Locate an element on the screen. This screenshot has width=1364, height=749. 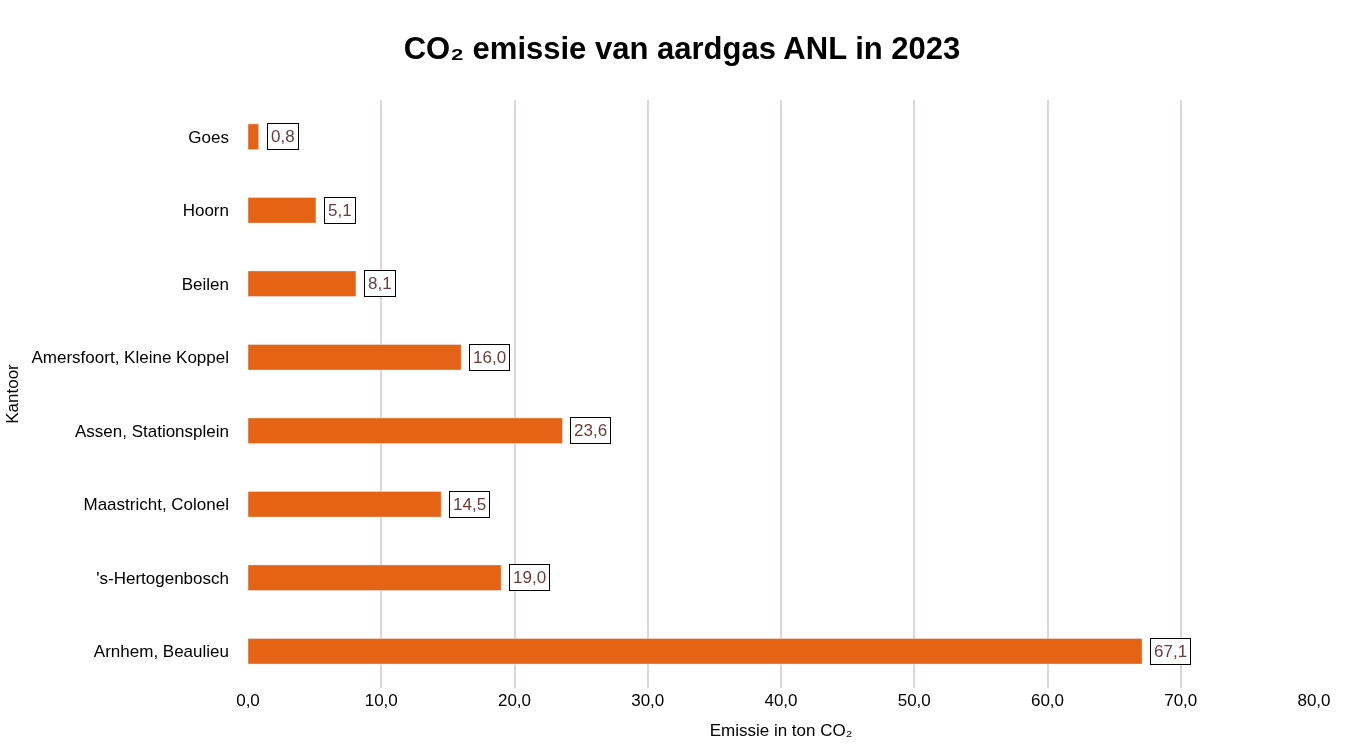
x-tick-label: 10,0 is located at coordinates (381, 700).